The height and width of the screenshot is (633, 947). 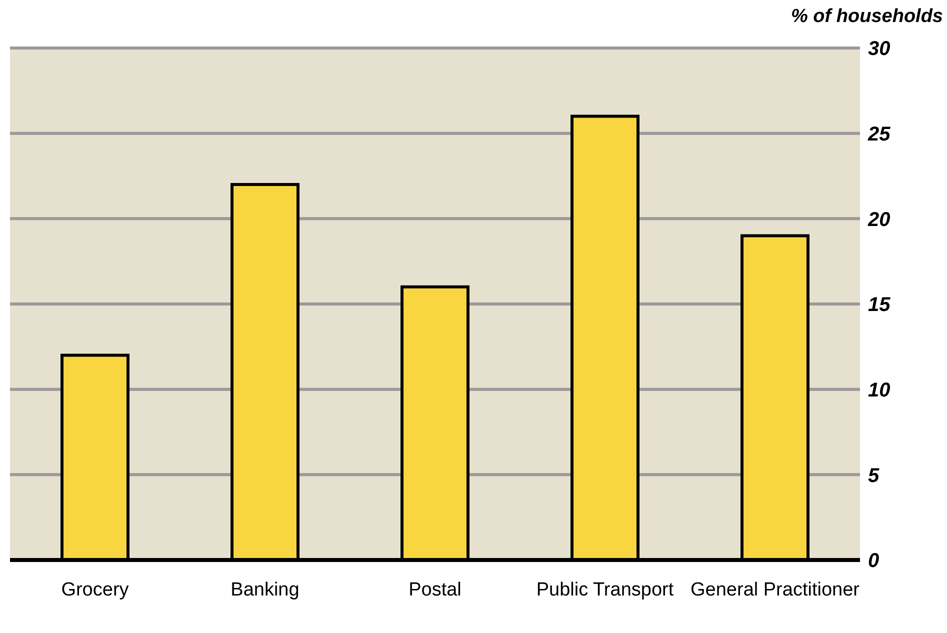 What do you see at coordinates (265, 589) in the screenshot?
I see `x-tick-label: Banking` at bounding box center [265, 589].